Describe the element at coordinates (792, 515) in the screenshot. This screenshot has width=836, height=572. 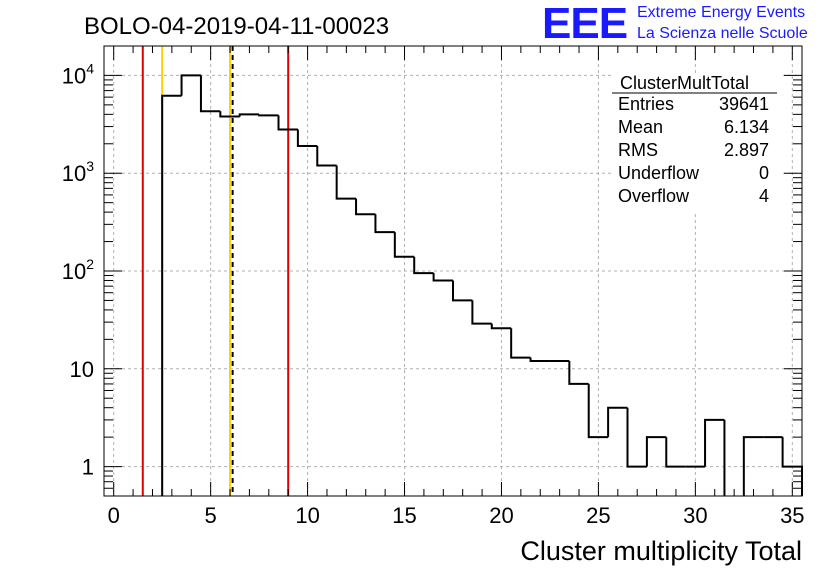
I see `x-tick-label: 35` at that location.